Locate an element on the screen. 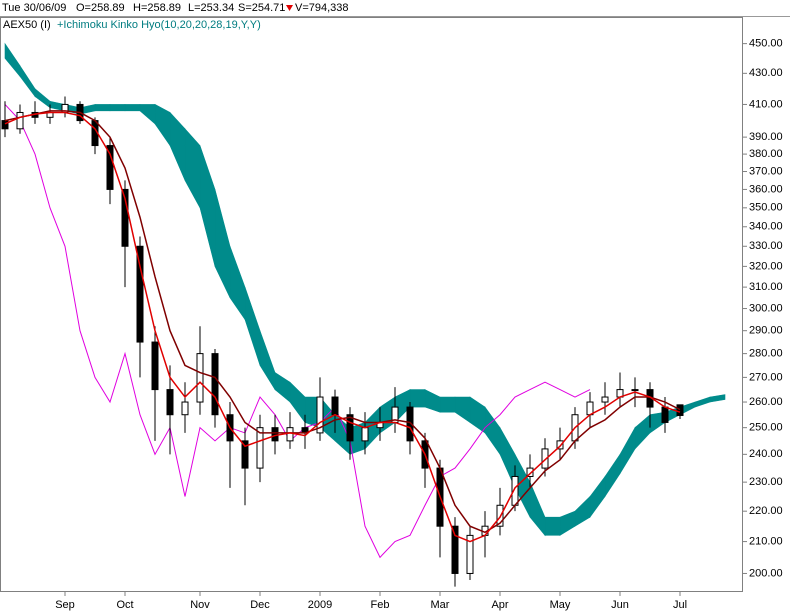  x-tick-label: Apr is located at coordinates (499, 605).